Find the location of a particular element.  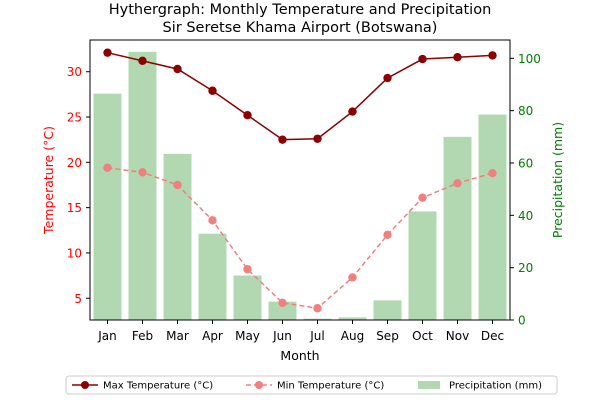

legend-box is located at coordinates (311, 385).